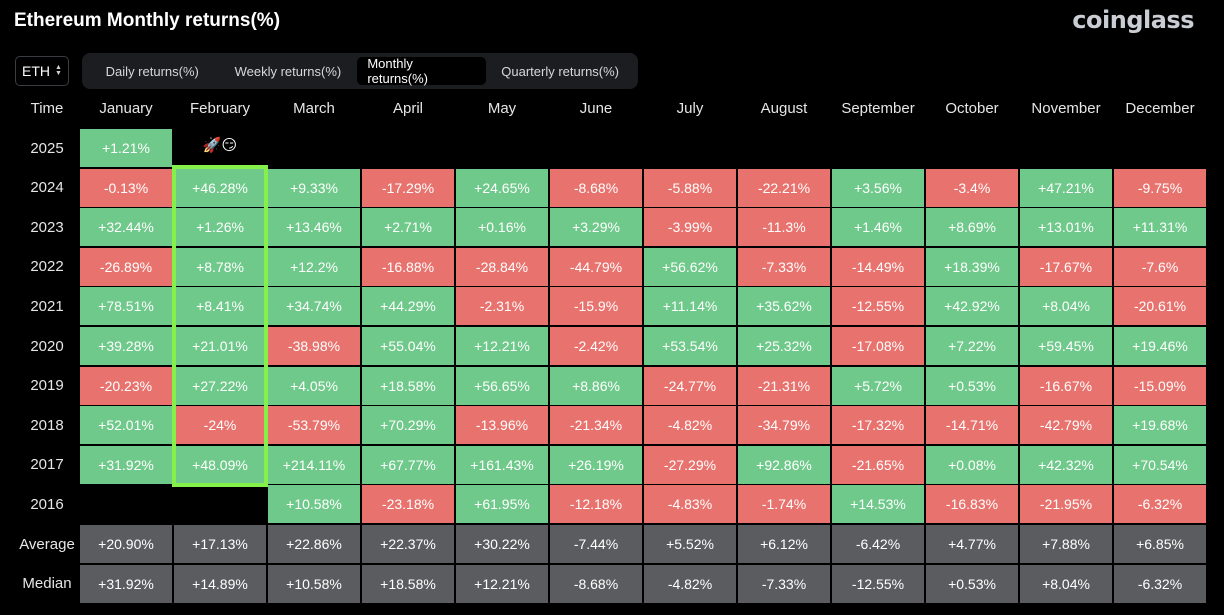  What do you see at coordinates (690, 187) in the screenshot?
I see `return-cell: -5.88%` at bounding box center [690, 187].